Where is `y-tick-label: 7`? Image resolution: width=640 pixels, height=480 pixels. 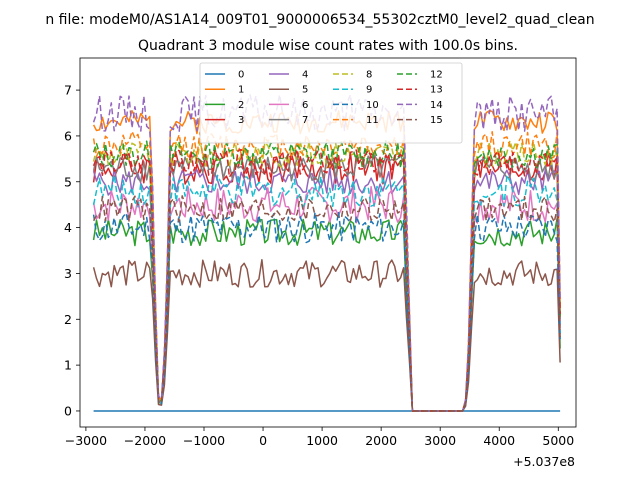
y-tick-label: 7 is located at coordinates (68, 90).